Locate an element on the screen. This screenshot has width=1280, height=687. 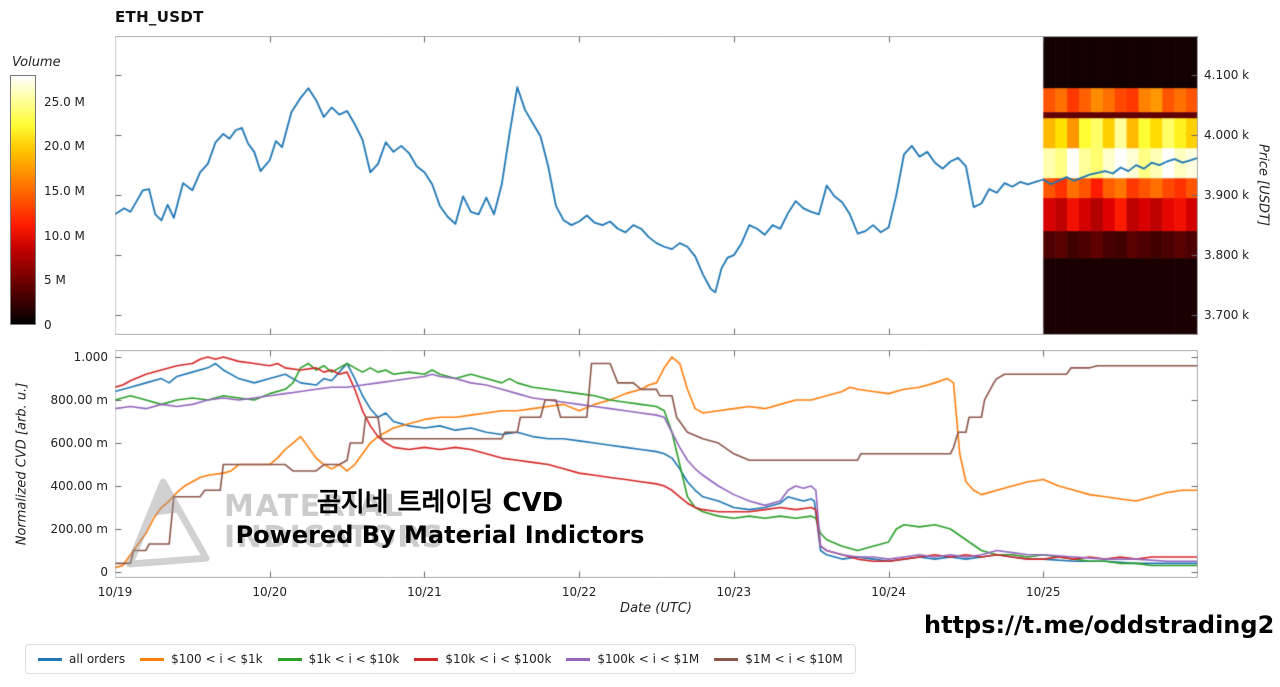
date-tick-label: 10/25 is located at coordinates (1043, 592).